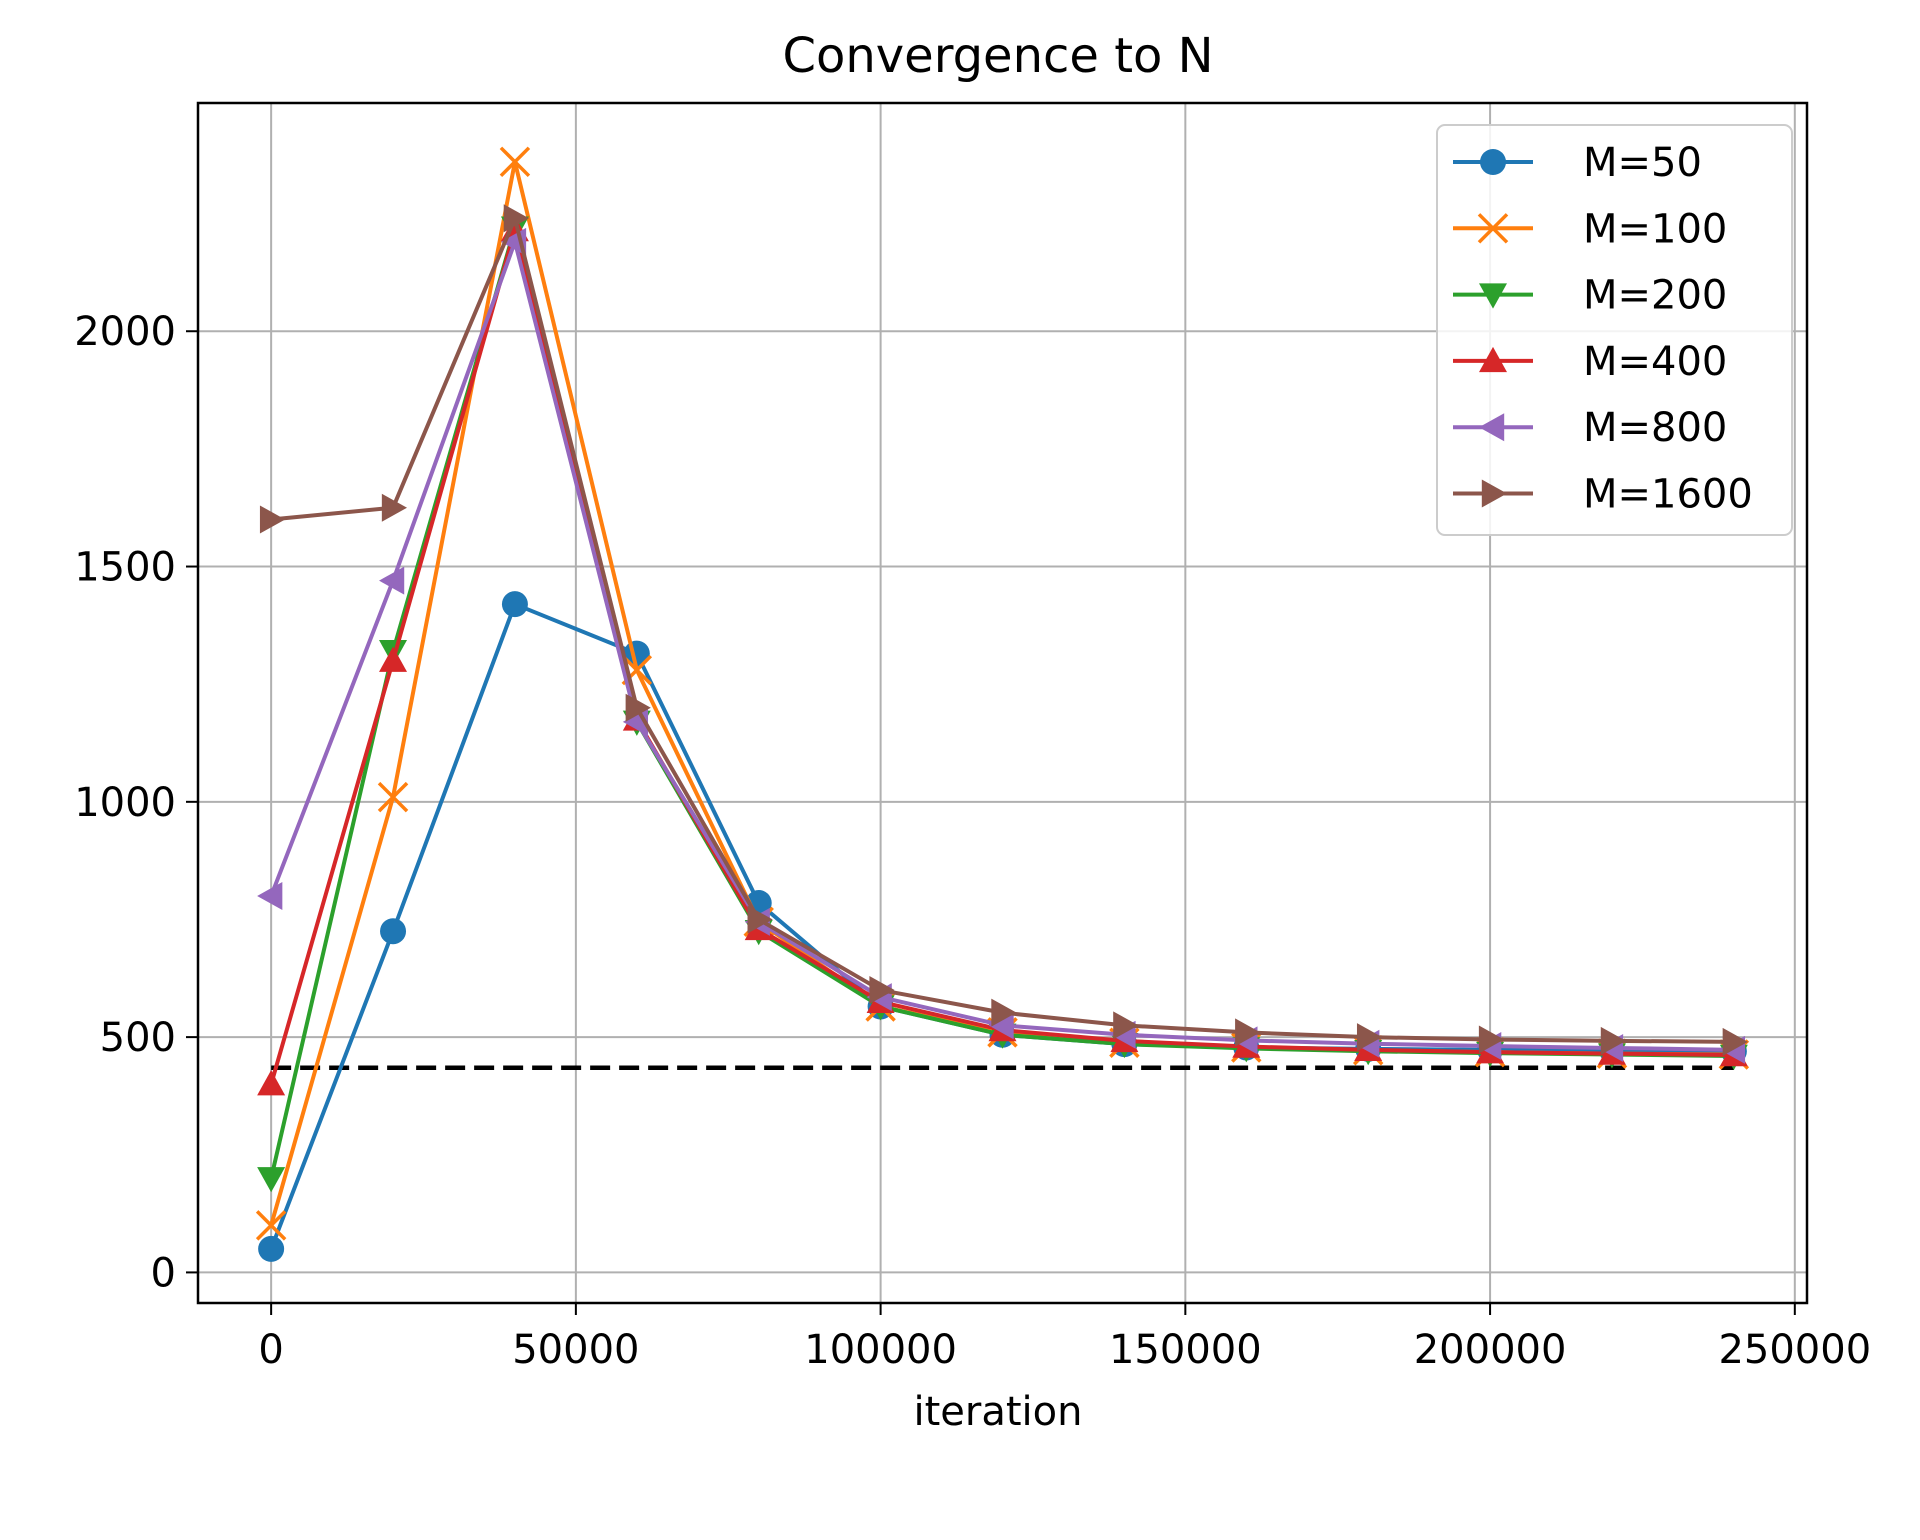 This screenshot has width=1920, height=1540. Describe the element at coordinates (880, 1350) in the screenshot. I see `x-tick-label: 100000` at that location.